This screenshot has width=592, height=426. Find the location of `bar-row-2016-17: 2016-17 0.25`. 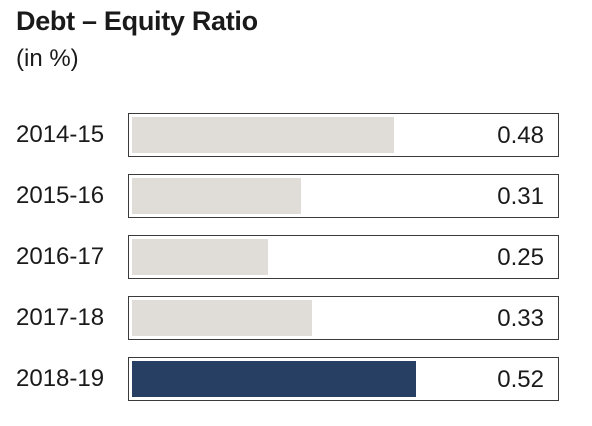

bar-row-2016-17: 2016-17 0.25 is located at coordinates (296, 257).